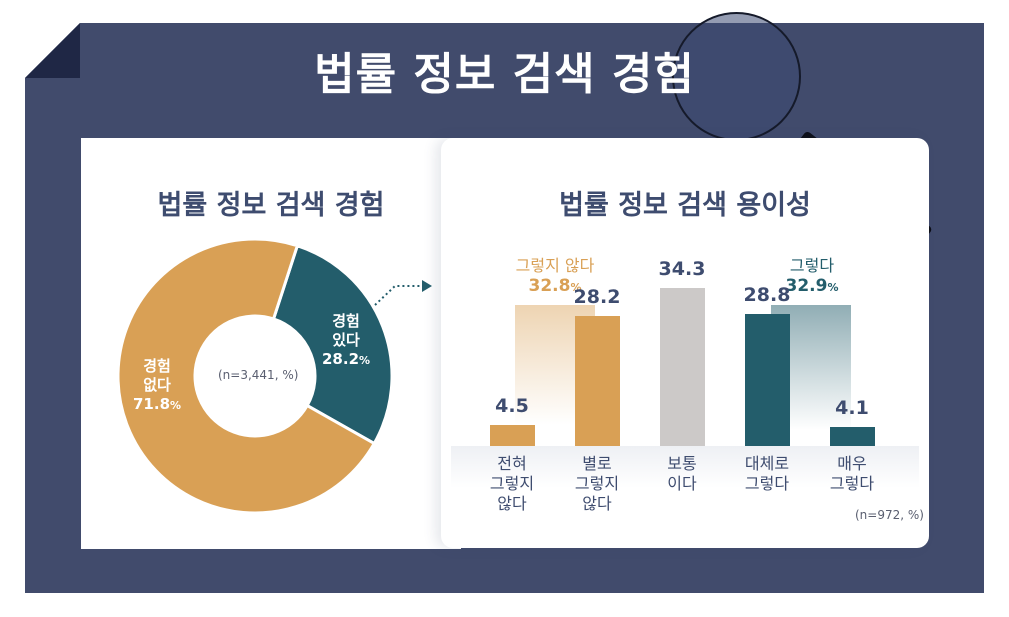 This screenshot has height=617, width=1009. What do you see at coordinates (889, 515) in the screenshot?
I see `bar-sample-note: (n=972, %)` at bounding box center [889, 515].